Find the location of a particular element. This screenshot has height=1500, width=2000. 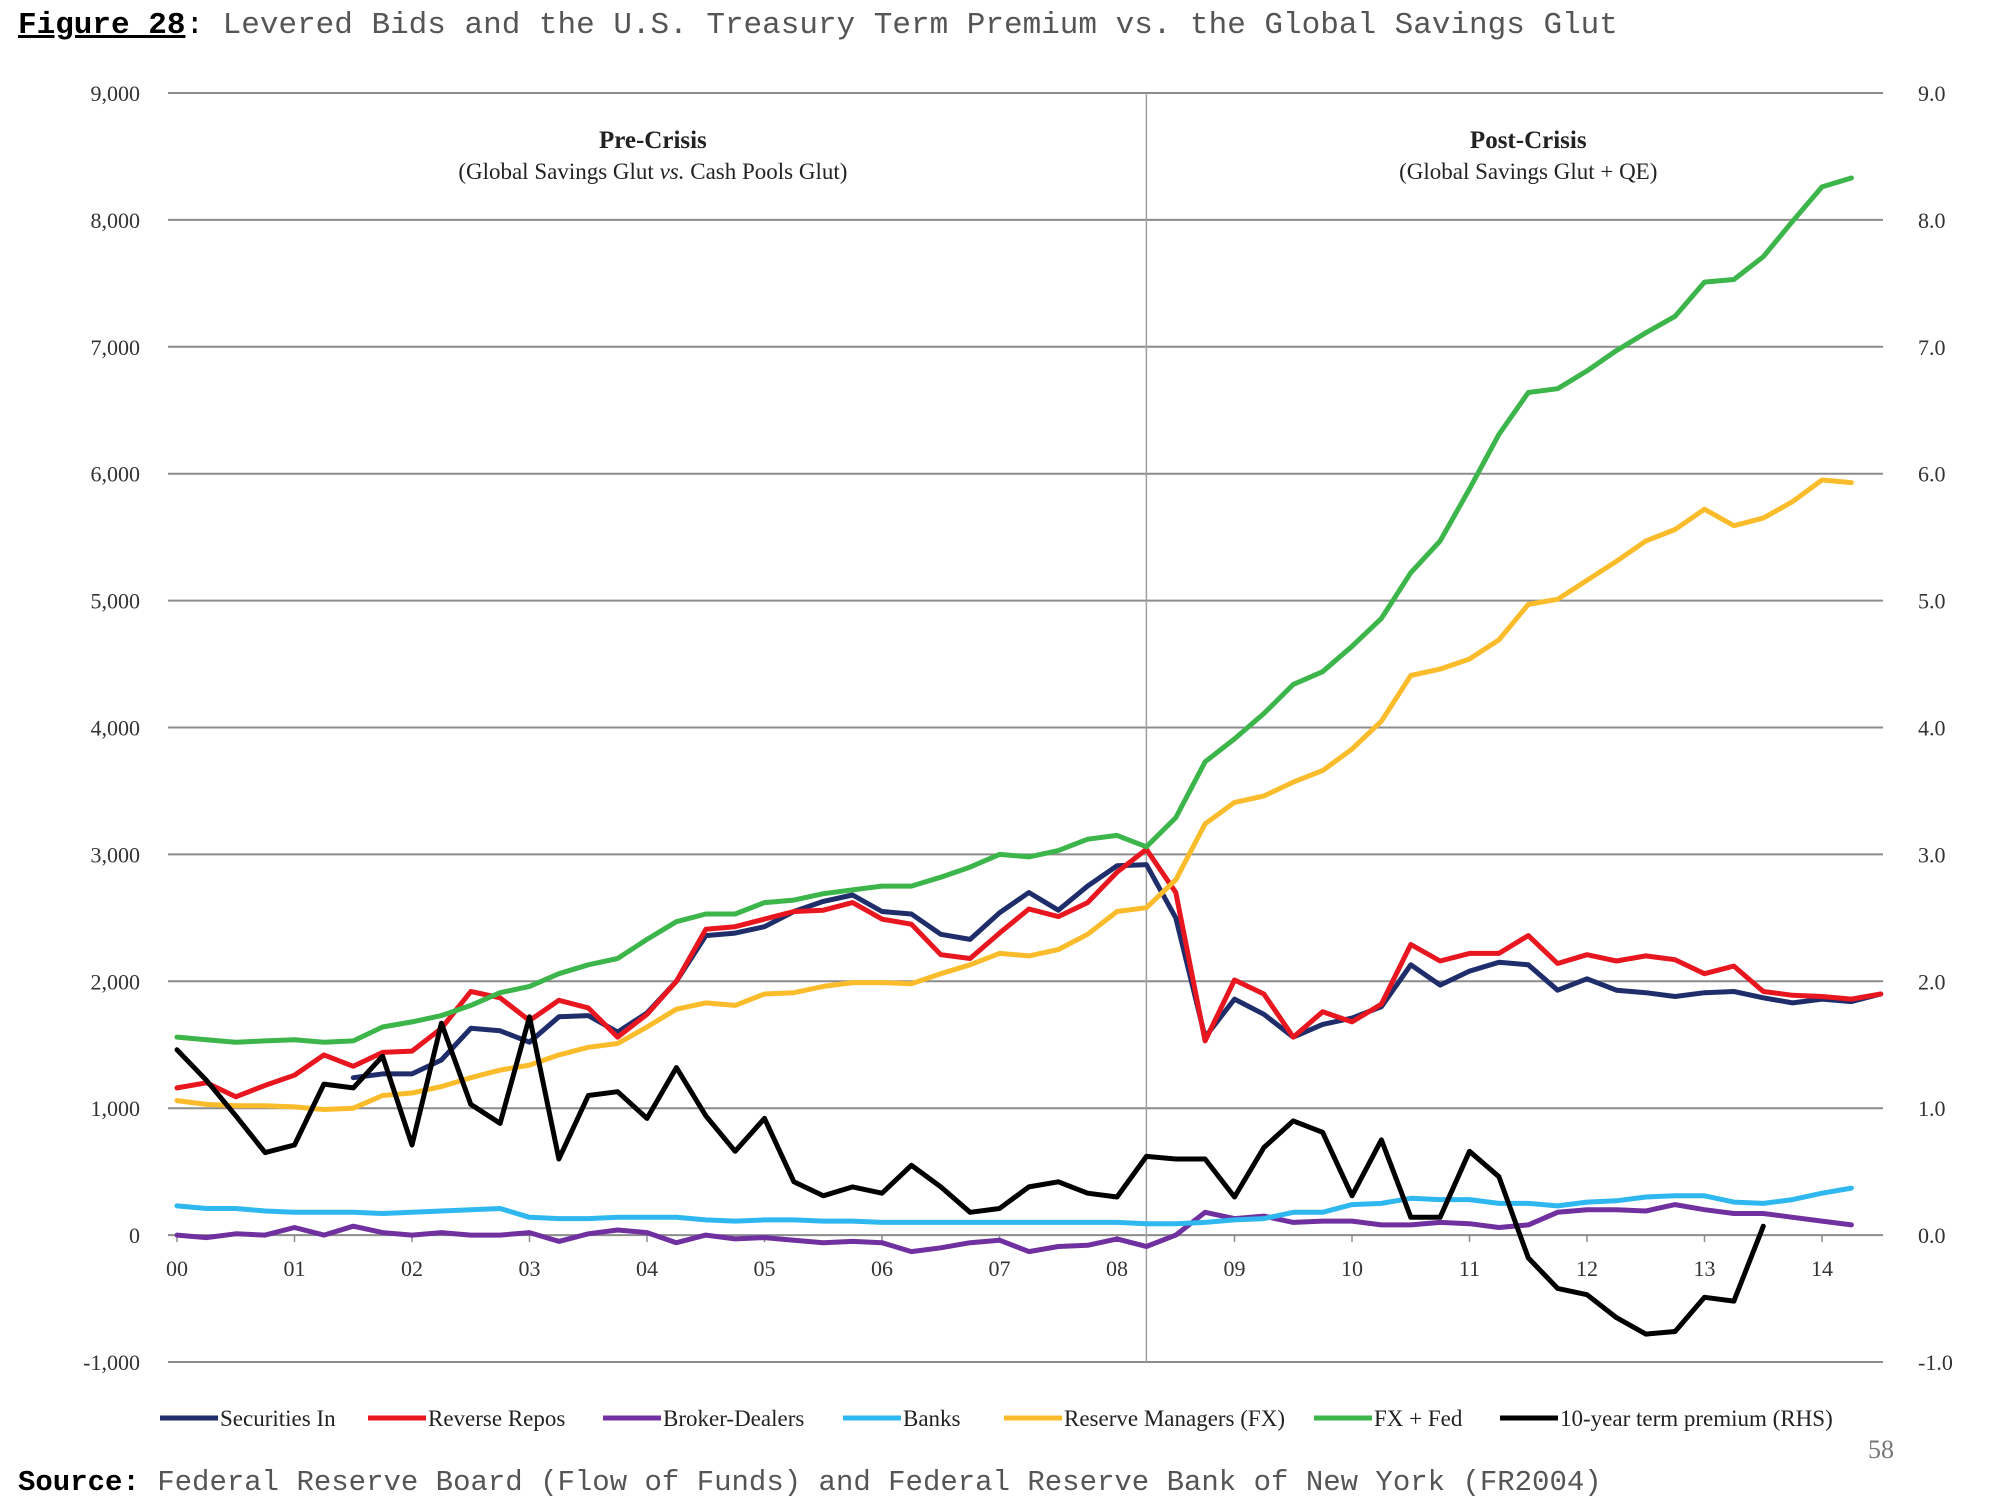

y-right-tick-label: 8.0 is located at coordinates (1932, 220).